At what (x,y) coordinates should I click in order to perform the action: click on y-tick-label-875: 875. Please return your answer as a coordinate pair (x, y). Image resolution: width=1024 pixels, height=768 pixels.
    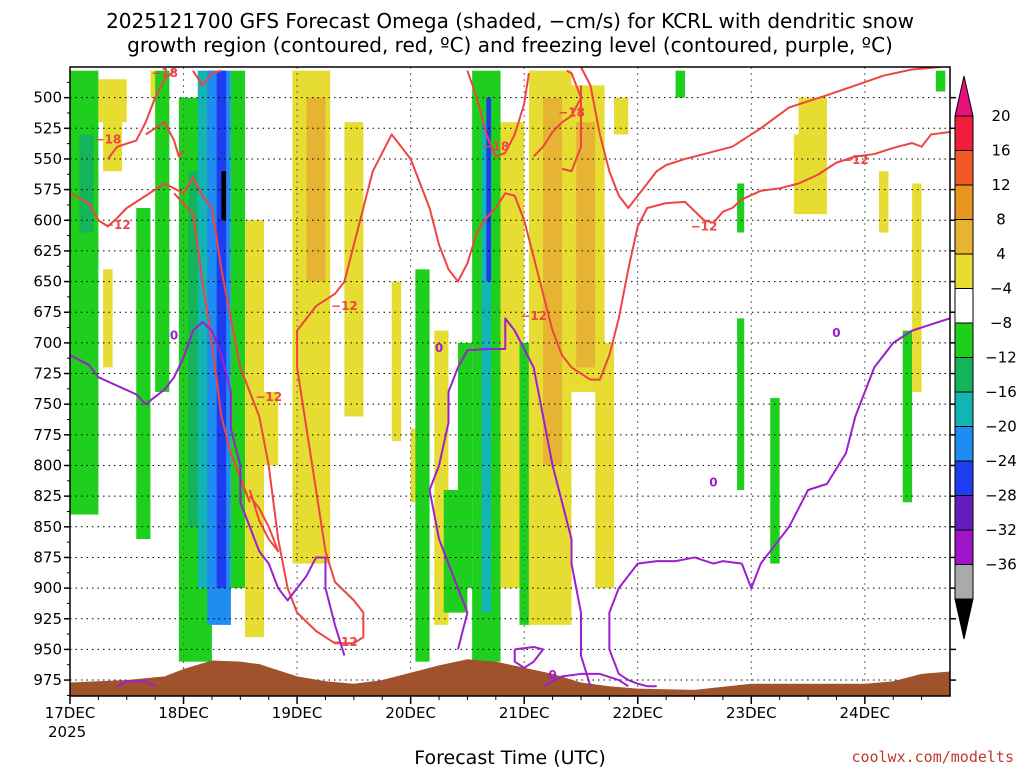
    Looking at the image, I should click on (47, 557).